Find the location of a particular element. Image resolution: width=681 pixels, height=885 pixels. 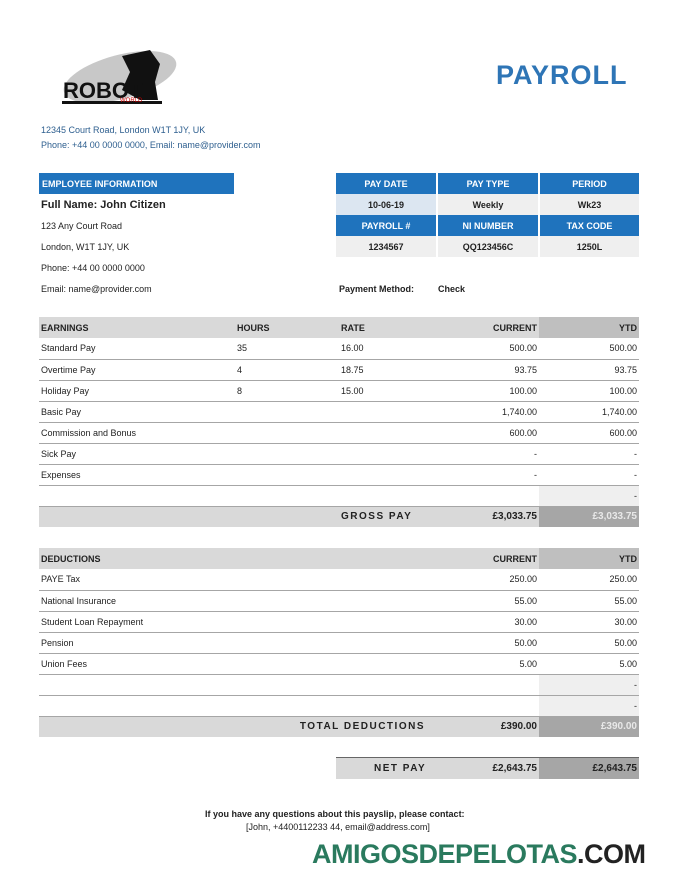

svg-text: ROBOT is located at coordinates (103, 90).